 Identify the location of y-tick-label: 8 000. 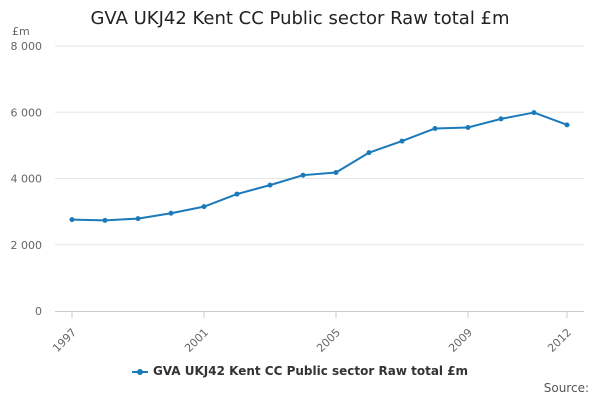
(27, 46).